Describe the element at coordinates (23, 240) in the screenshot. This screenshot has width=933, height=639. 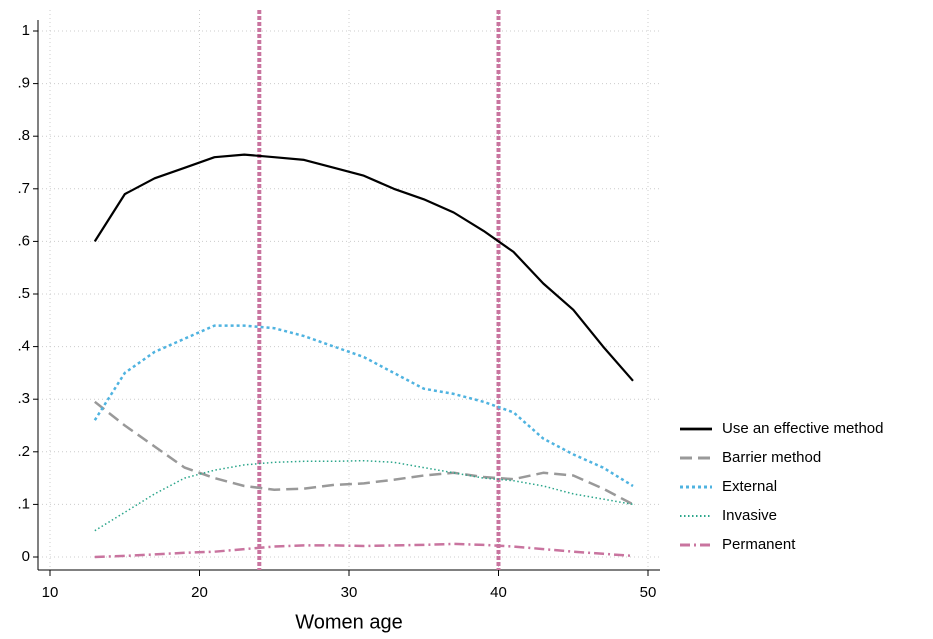
I see `y-tick-label: .6` at that location.